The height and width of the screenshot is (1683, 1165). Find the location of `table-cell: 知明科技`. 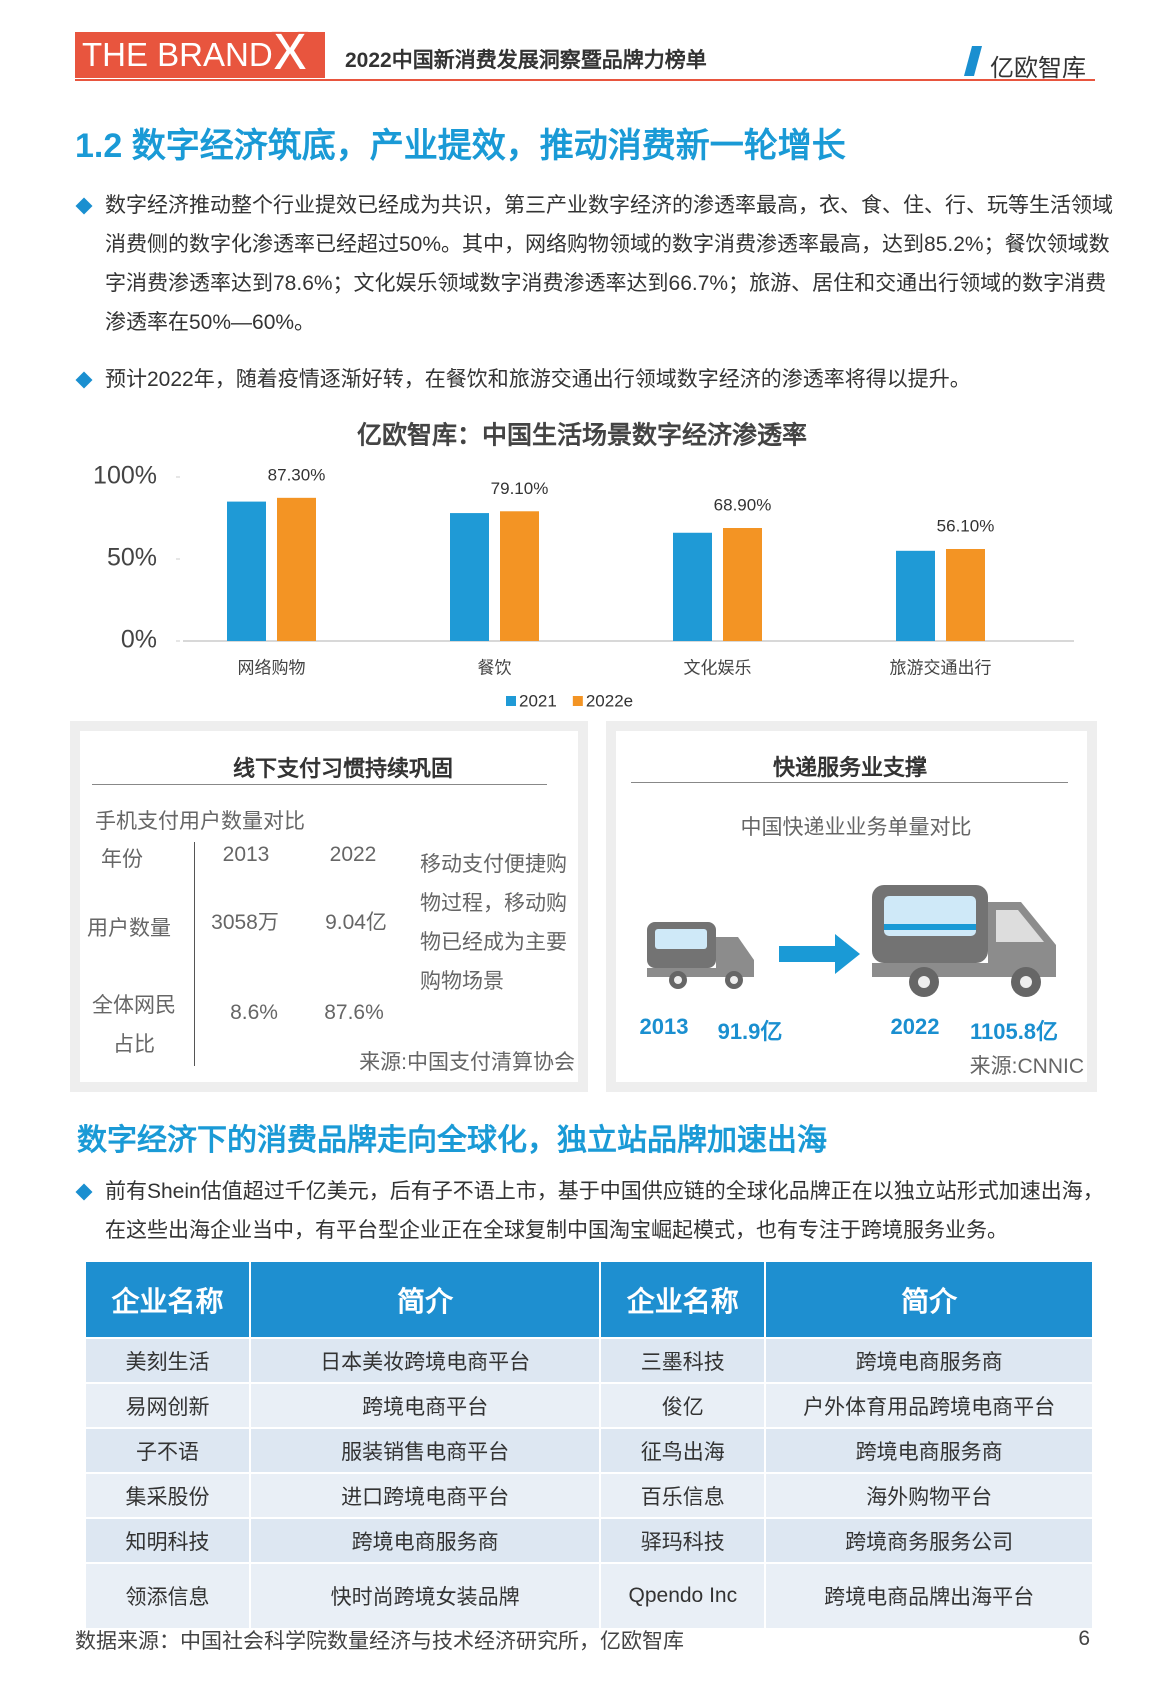

table-cell: 知明科技 is located at coordinates (167, 1540).